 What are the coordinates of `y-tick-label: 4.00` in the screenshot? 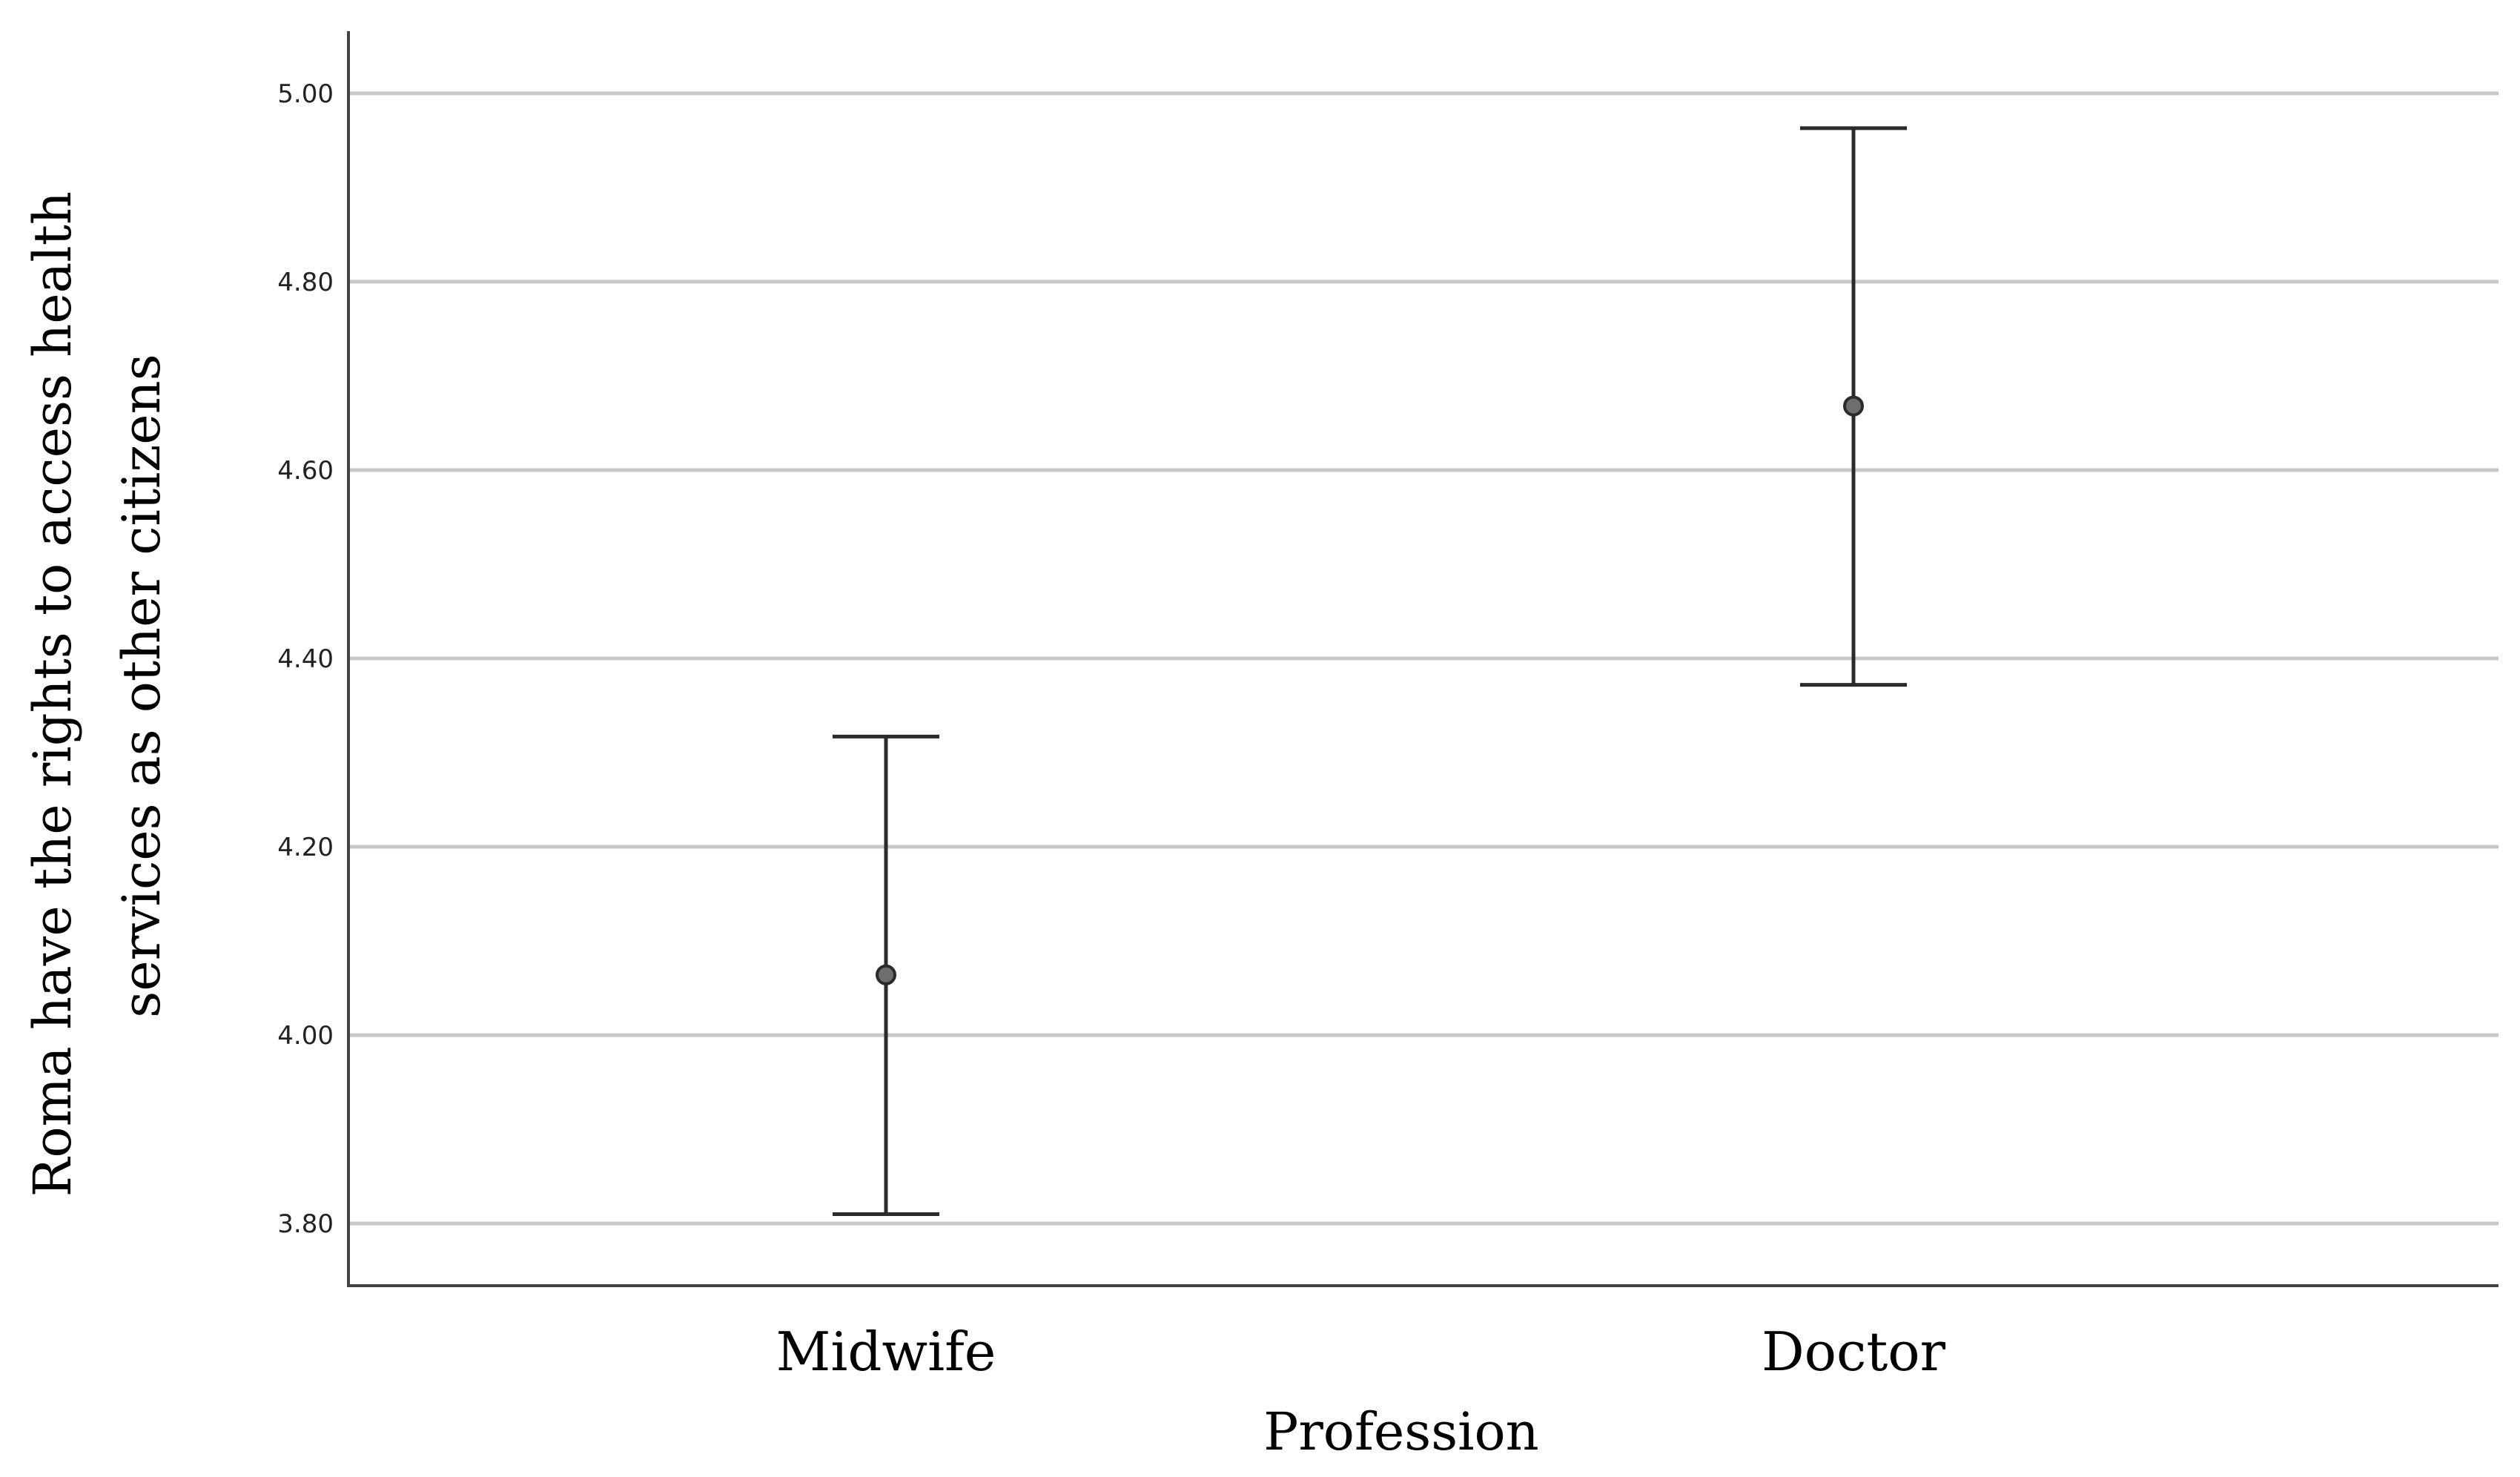 It's located at (305, 1036).